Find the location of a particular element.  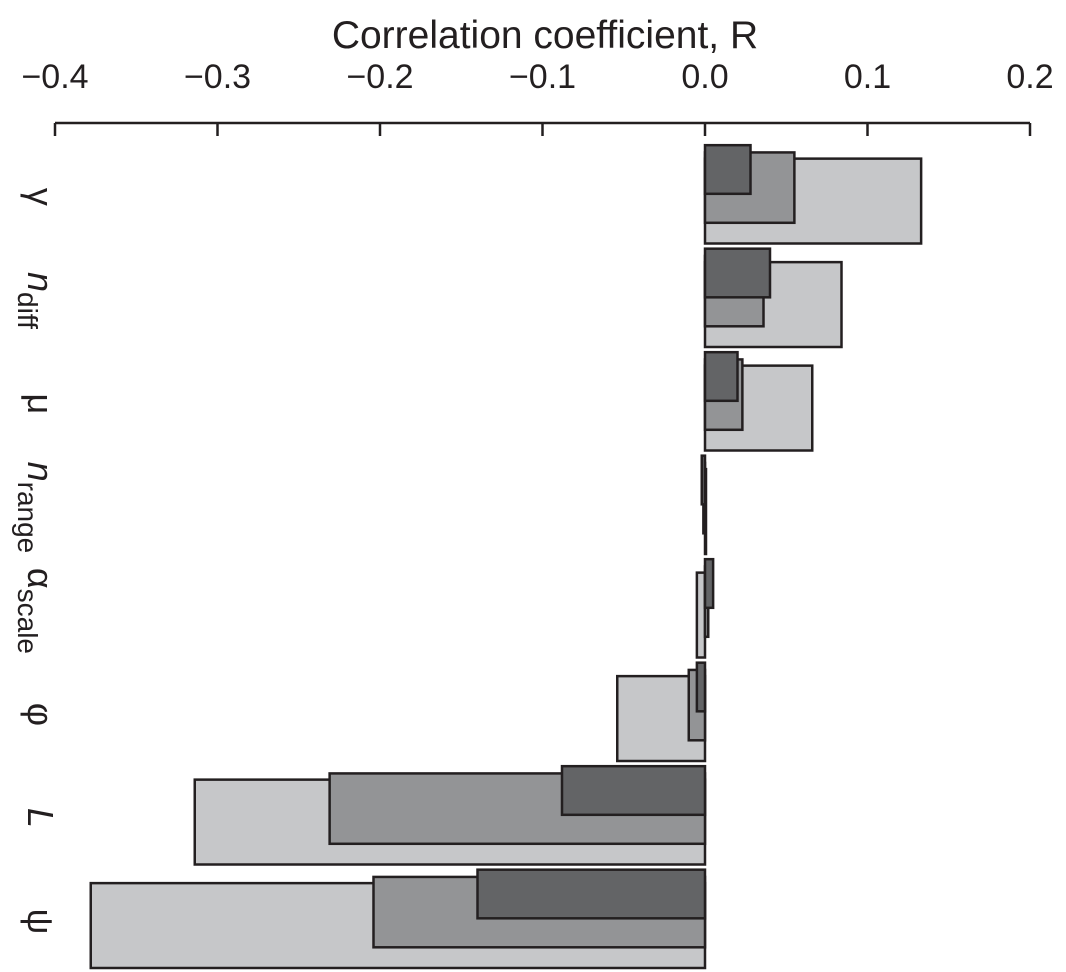

category-label: φ is located at coordinates (40, 714).